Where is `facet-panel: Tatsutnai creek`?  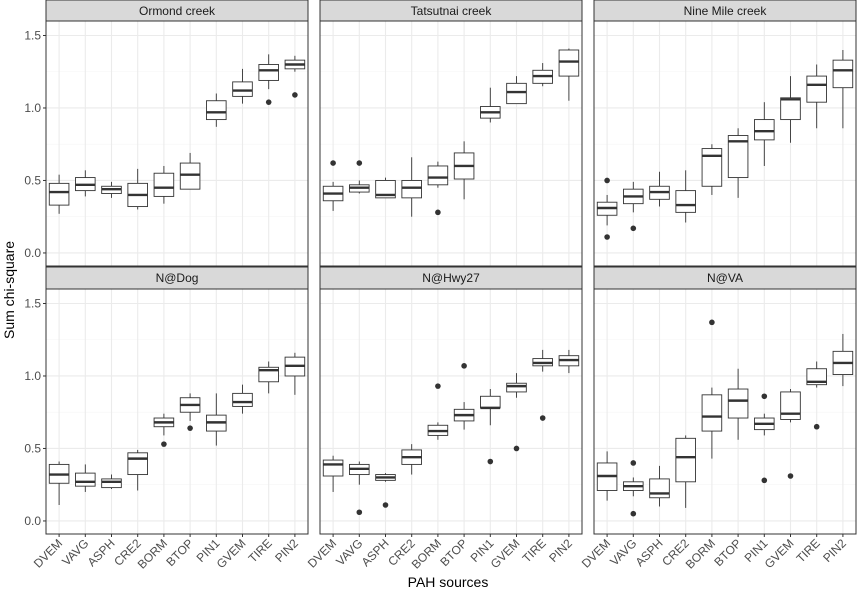 facet-panel: Tatsutnai creek is located at coordinates (451, 133).